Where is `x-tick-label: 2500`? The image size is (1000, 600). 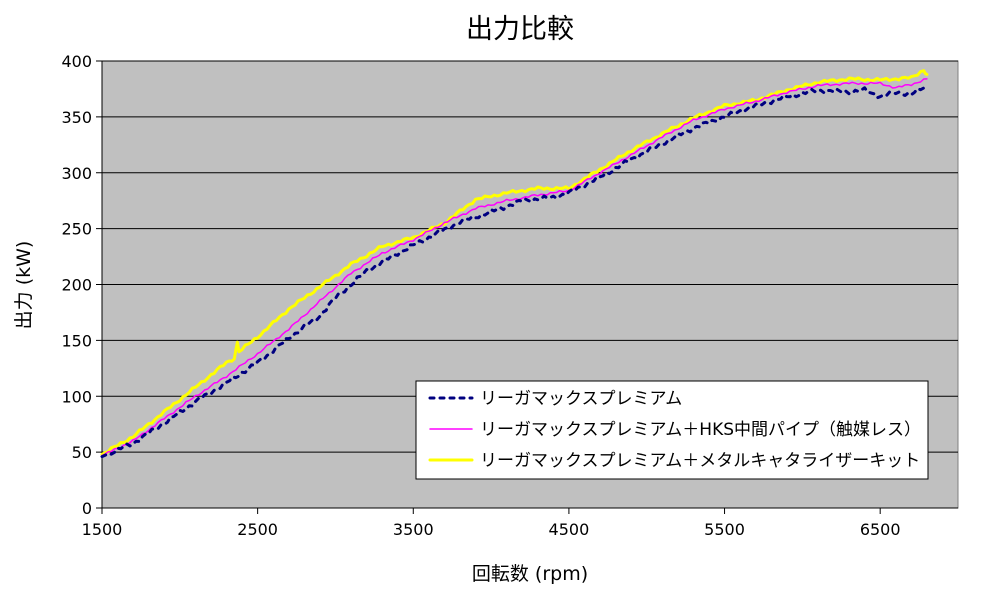 x-tick-label: 2500 is located at coordinates (257, 529).